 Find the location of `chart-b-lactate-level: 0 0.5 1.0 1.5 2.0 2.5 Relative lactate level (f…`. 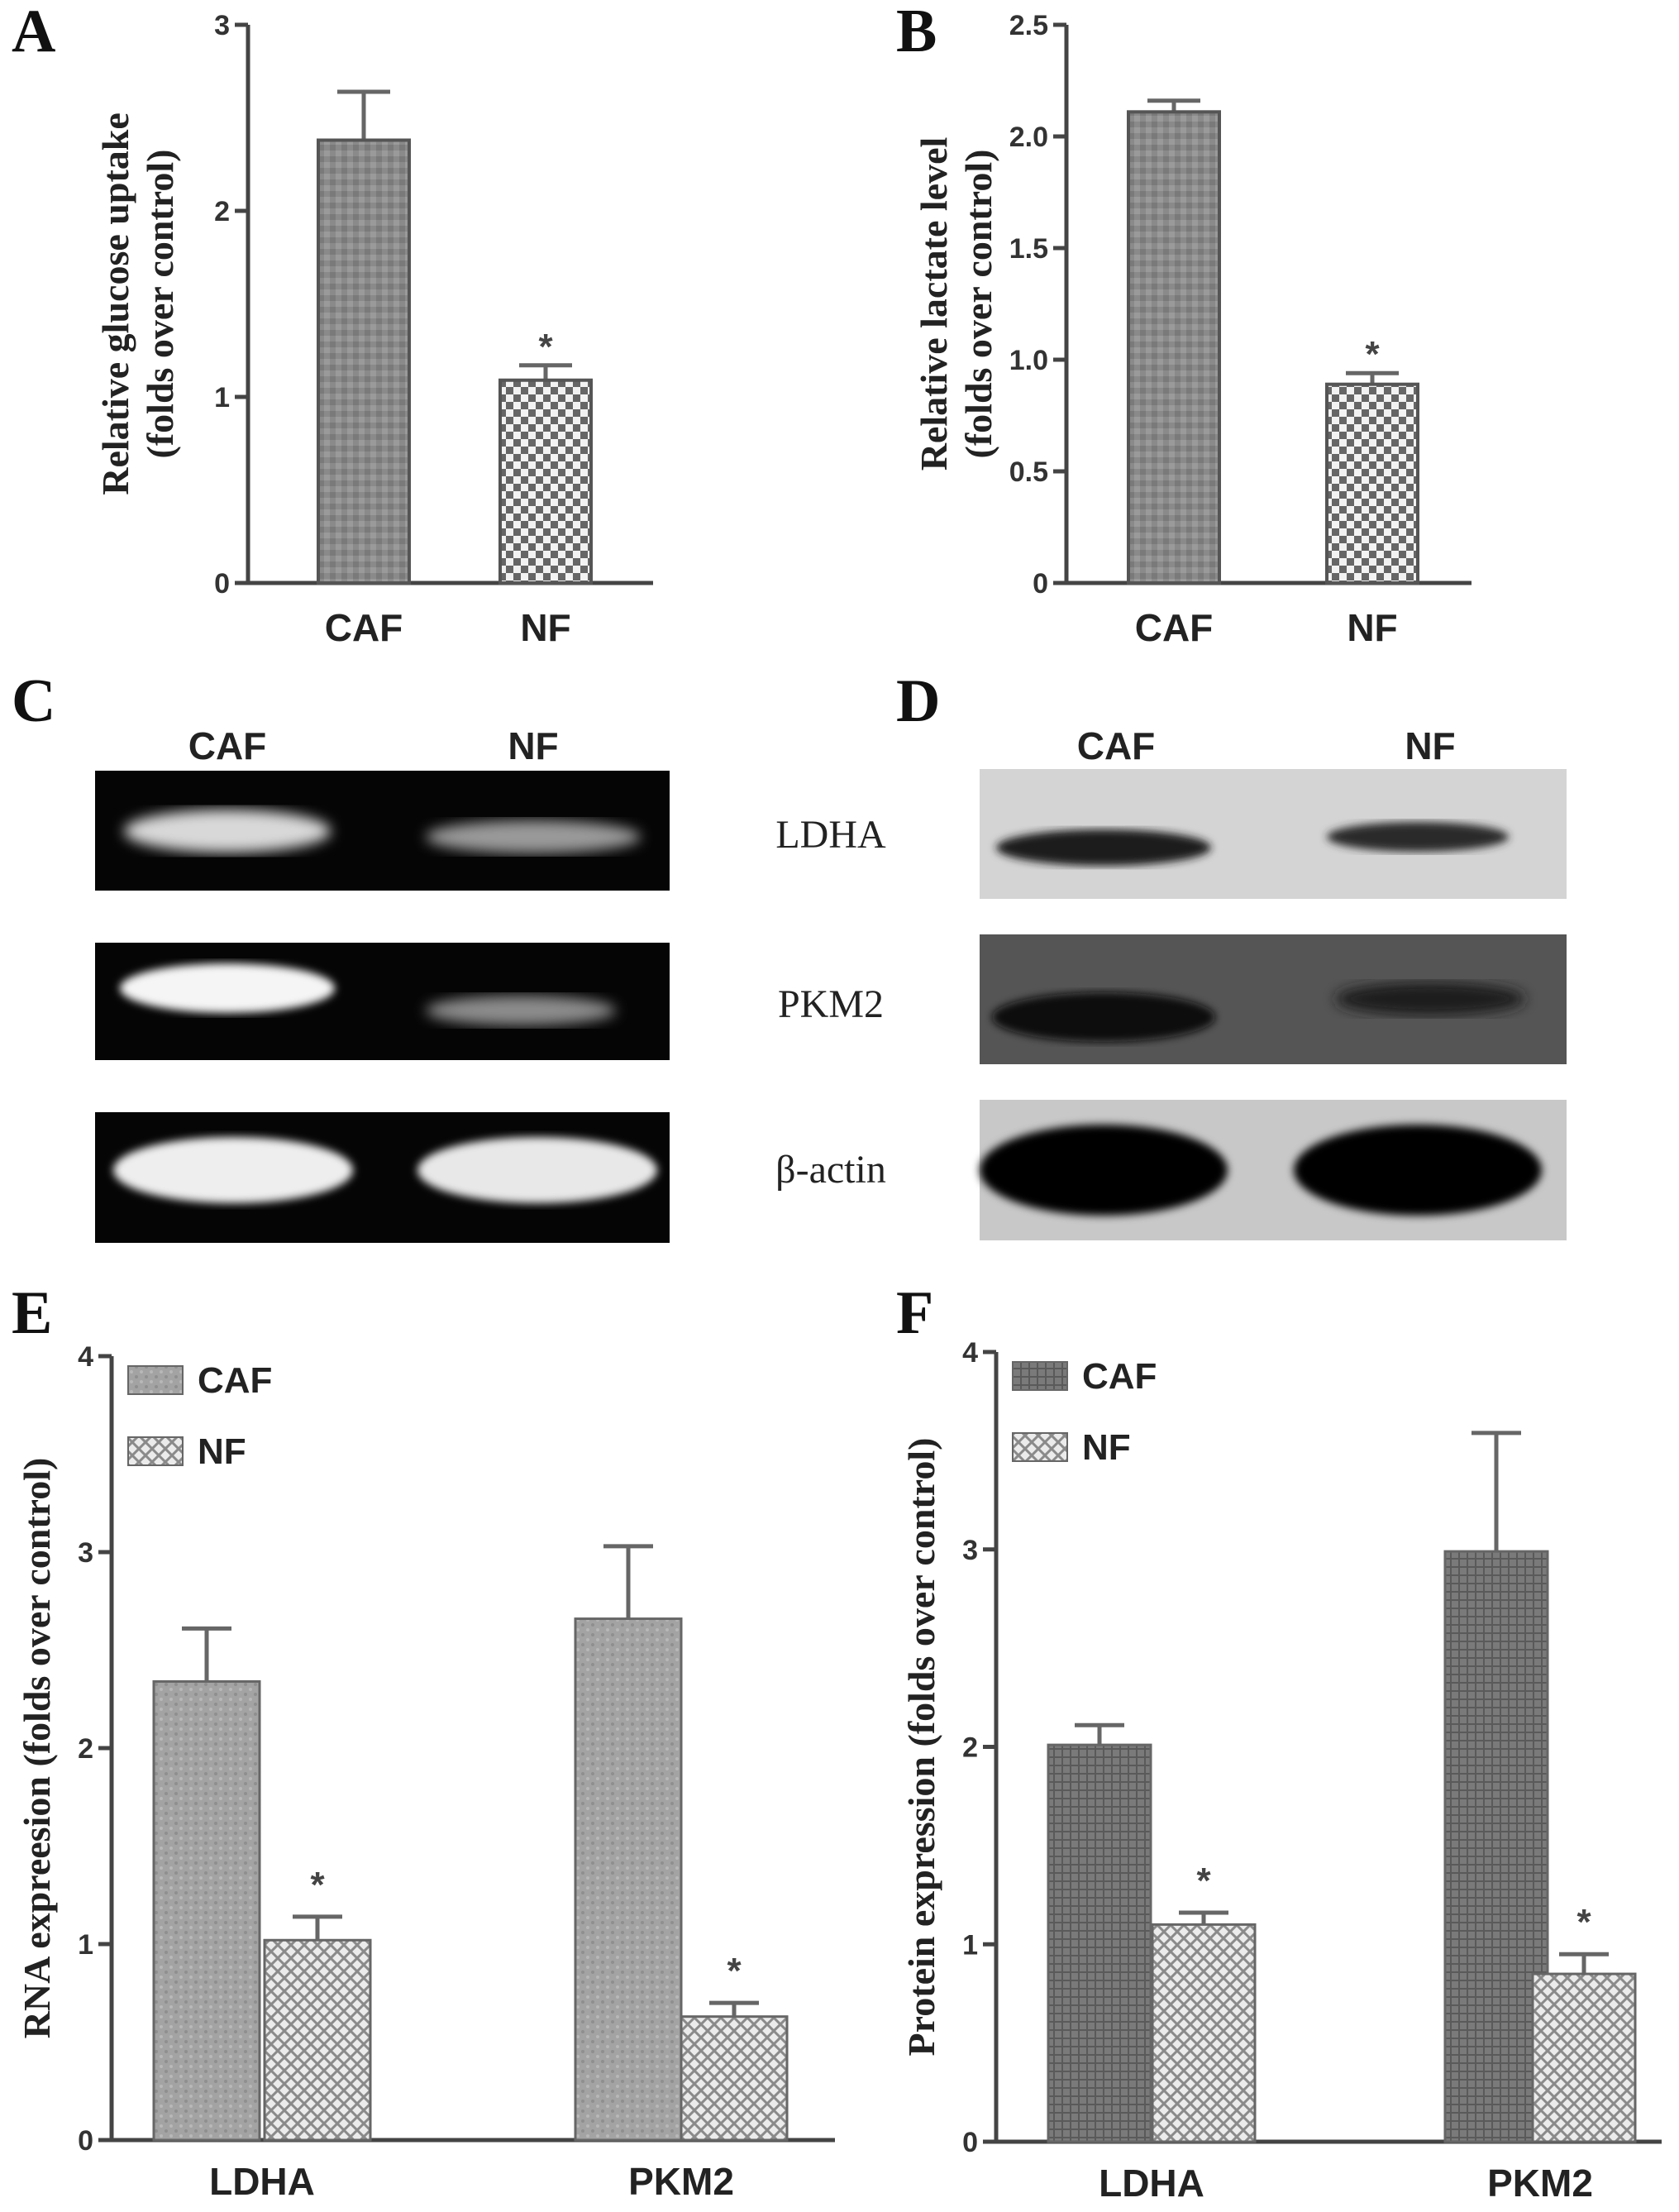

chart-b-lactate-level: 0 0.5 1.0 1.5 2.0 2.5 Relative lactate level (f… is located at coordinates (1193, 329).